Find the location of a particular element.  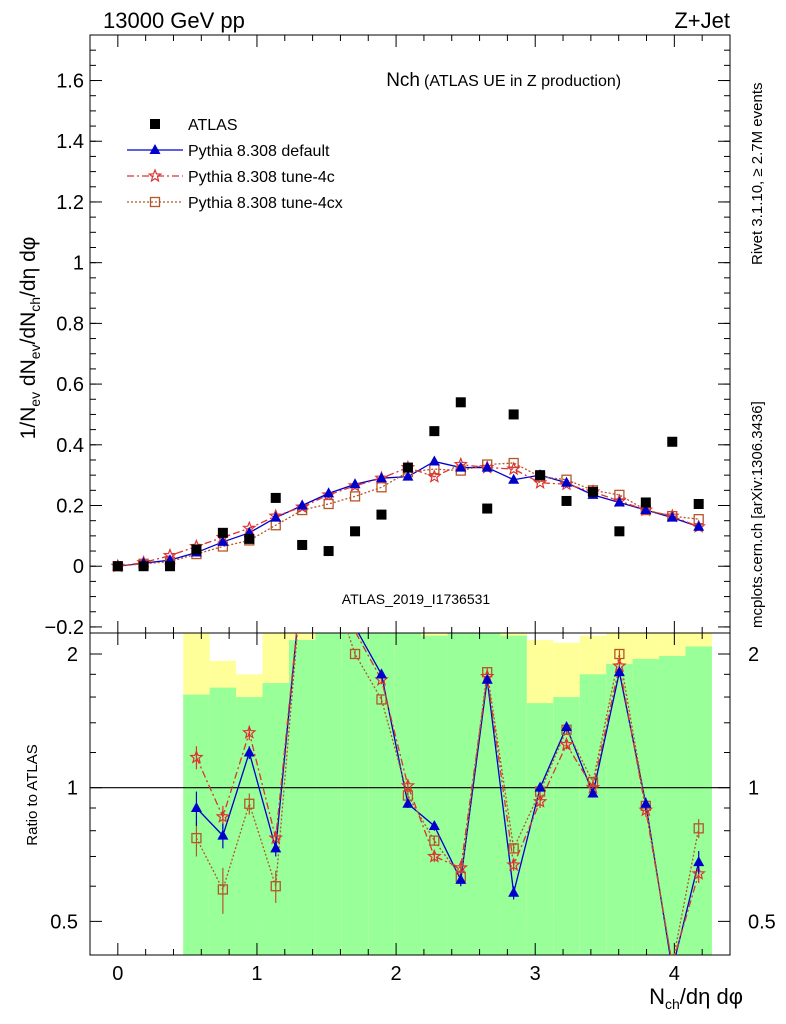

legend-label-pythia-8-308-tune-4c: Pythia 8.308 tune-4c is located at coordinates (261, 177).